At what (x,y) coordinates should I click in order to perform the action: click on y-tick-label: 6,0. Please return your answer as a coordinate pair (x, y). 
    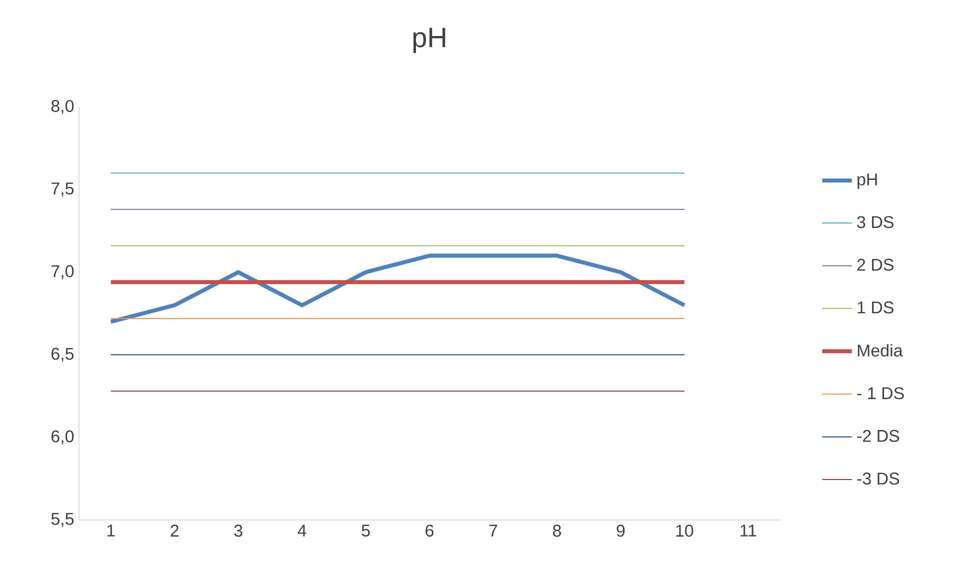
    Looking at the image, I should click on (63, 437).